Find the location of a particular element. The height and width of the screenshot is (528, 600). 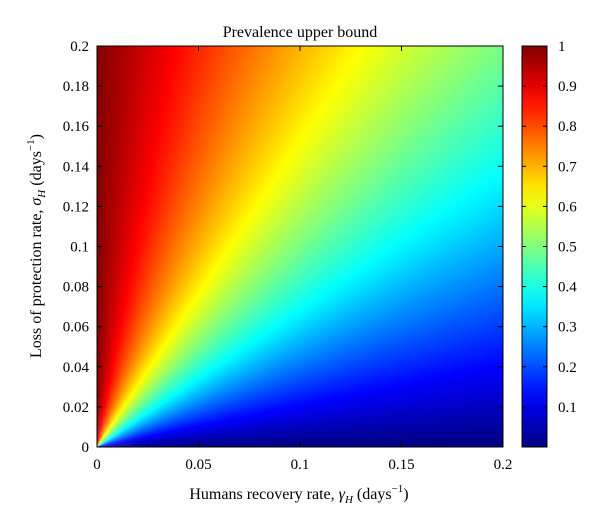

y-tick-label: 0.04 is located at coordinates (76, 368).